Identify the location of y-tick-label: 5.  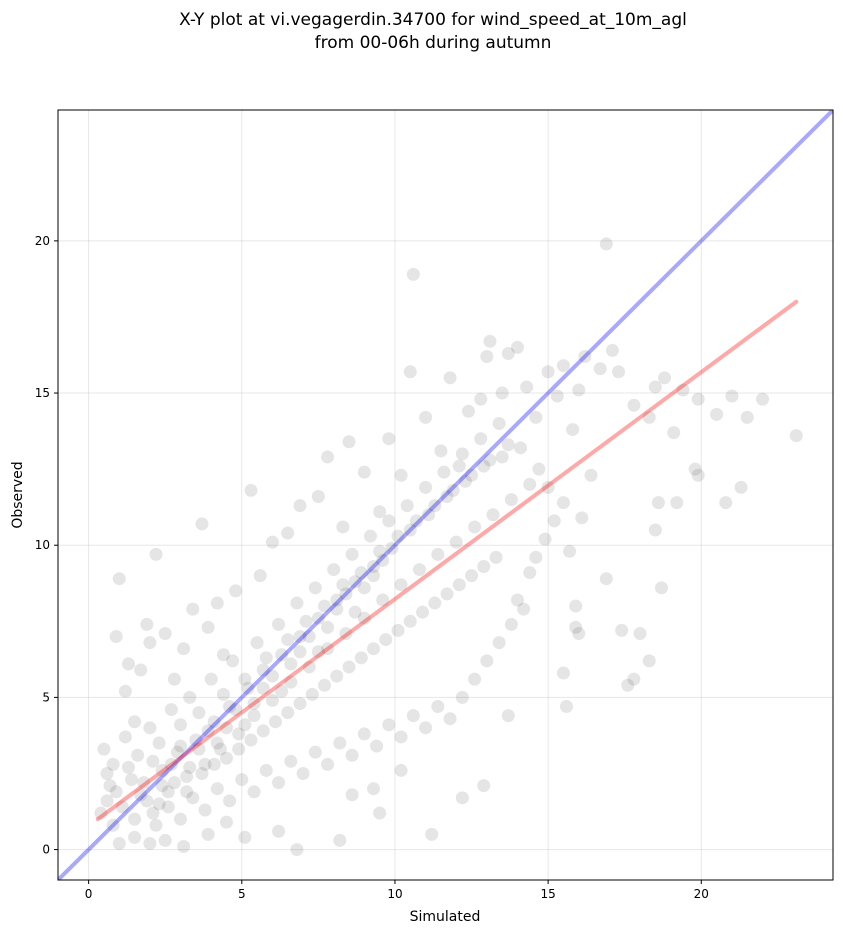
(46, 697).